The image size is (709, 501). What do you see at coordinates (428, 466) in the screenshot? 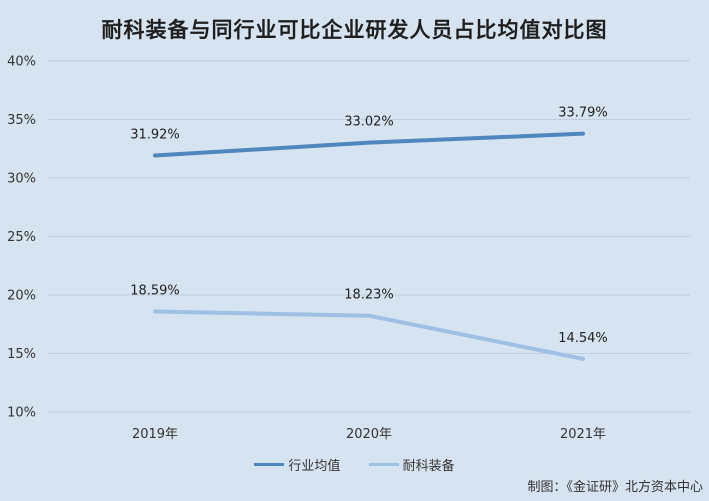
I see `legend-label-naike: 耐科装备` at bounding box center [428, 466].